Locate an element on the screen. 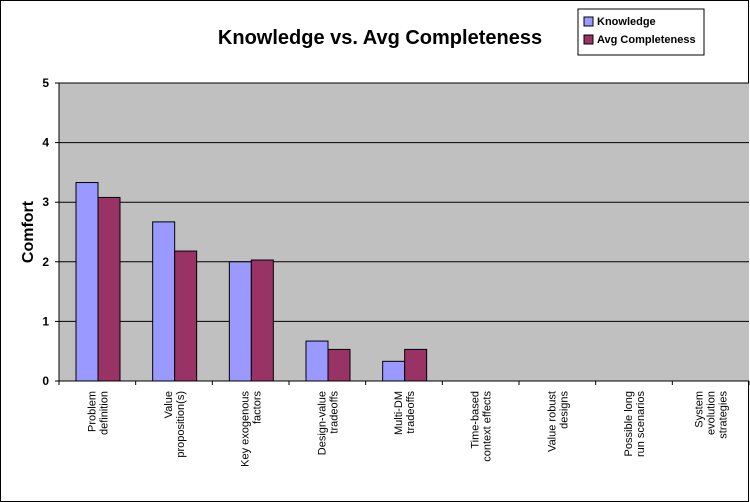  y-tick-label: 2 is located at coordinates (45, 262).